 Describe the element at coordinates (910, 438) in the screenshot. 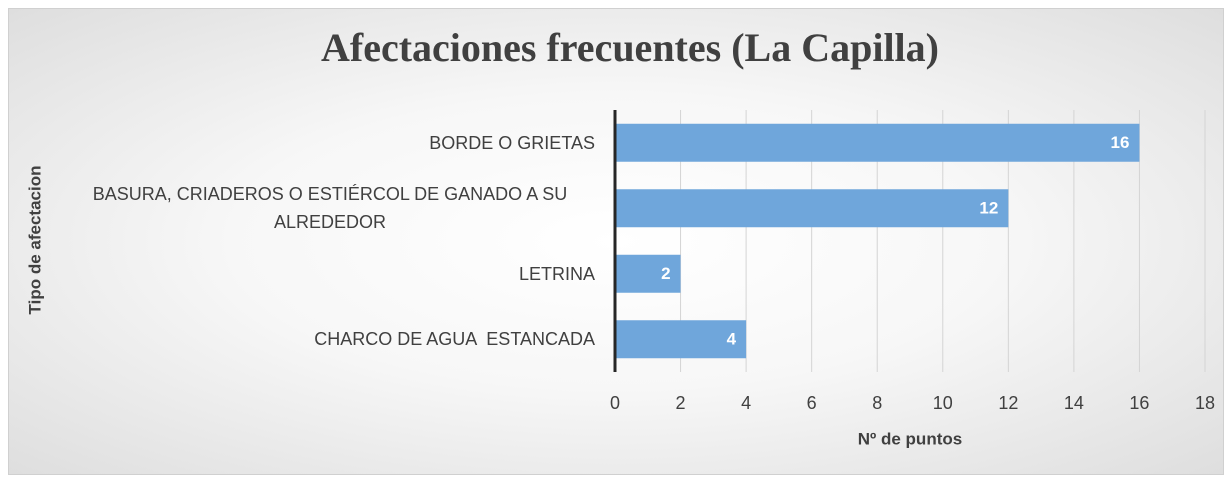

I see `x-axis-label: Nº de puntos` at that location.